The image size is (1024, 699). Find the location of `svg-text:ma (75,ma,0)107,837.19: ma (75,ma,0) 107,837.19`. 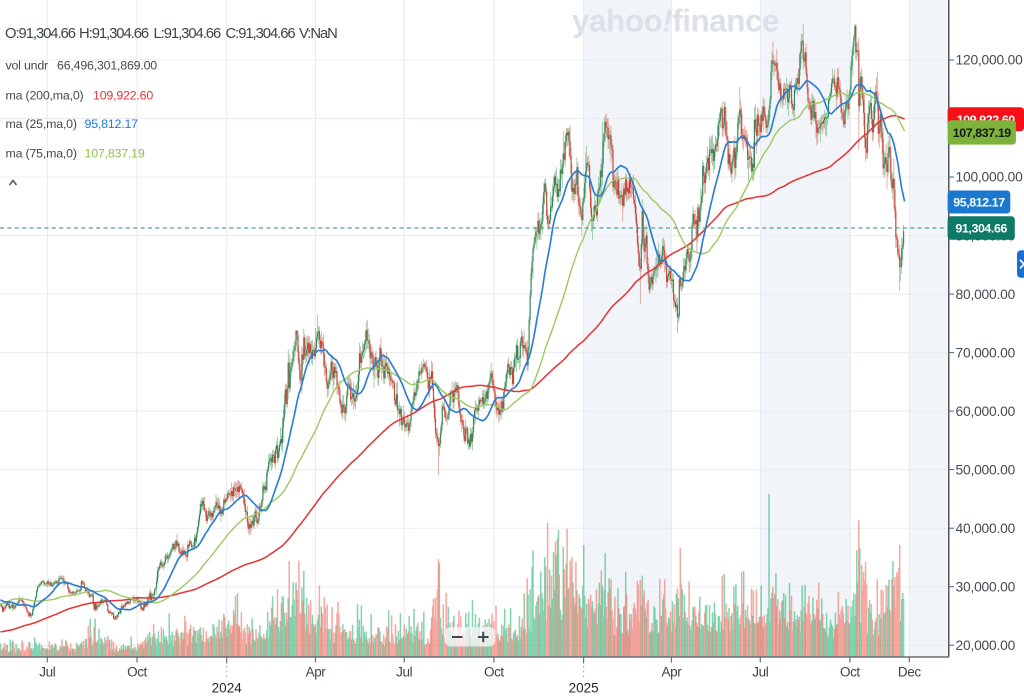

svg-text:ma (75,ma,0)107,837.19: ma (75,ma,0) 107,837.19 is located at coordinates (75, 154).